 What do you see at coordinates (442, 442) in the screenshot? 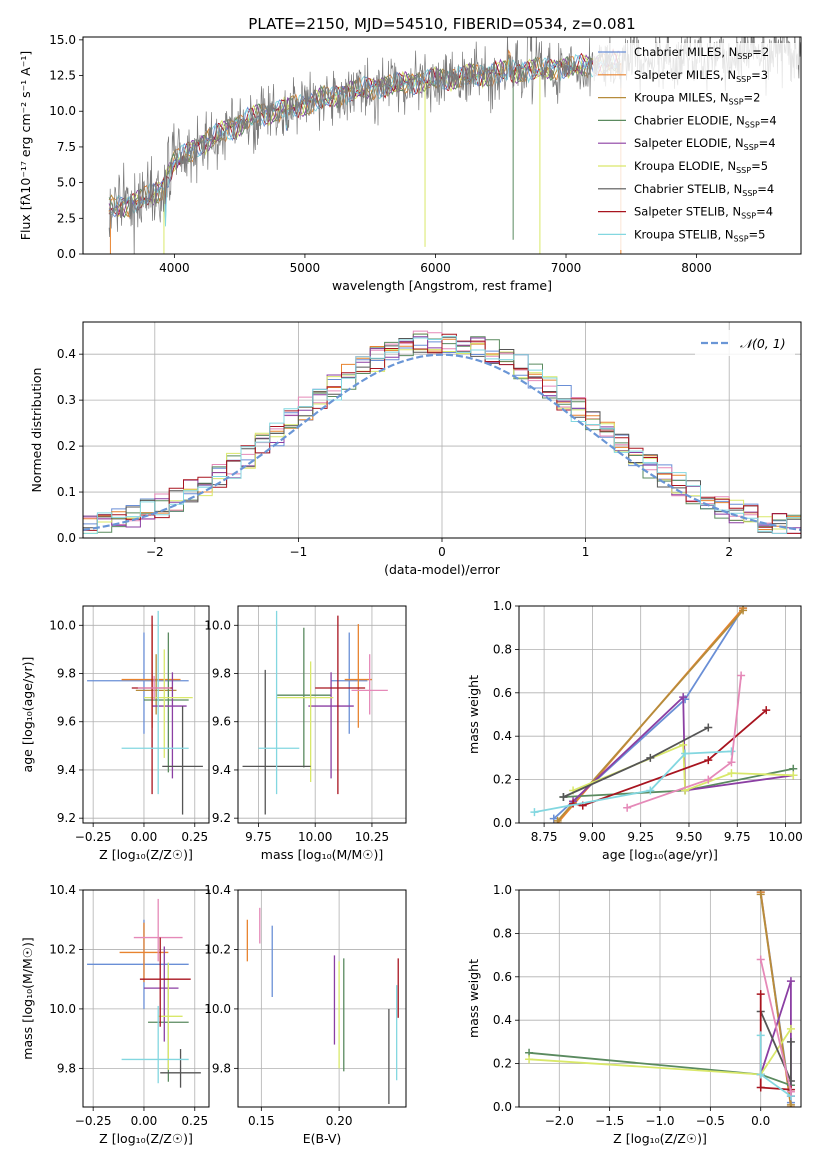
I see `normal-distribution-curve` at bounding box center [442, 442].